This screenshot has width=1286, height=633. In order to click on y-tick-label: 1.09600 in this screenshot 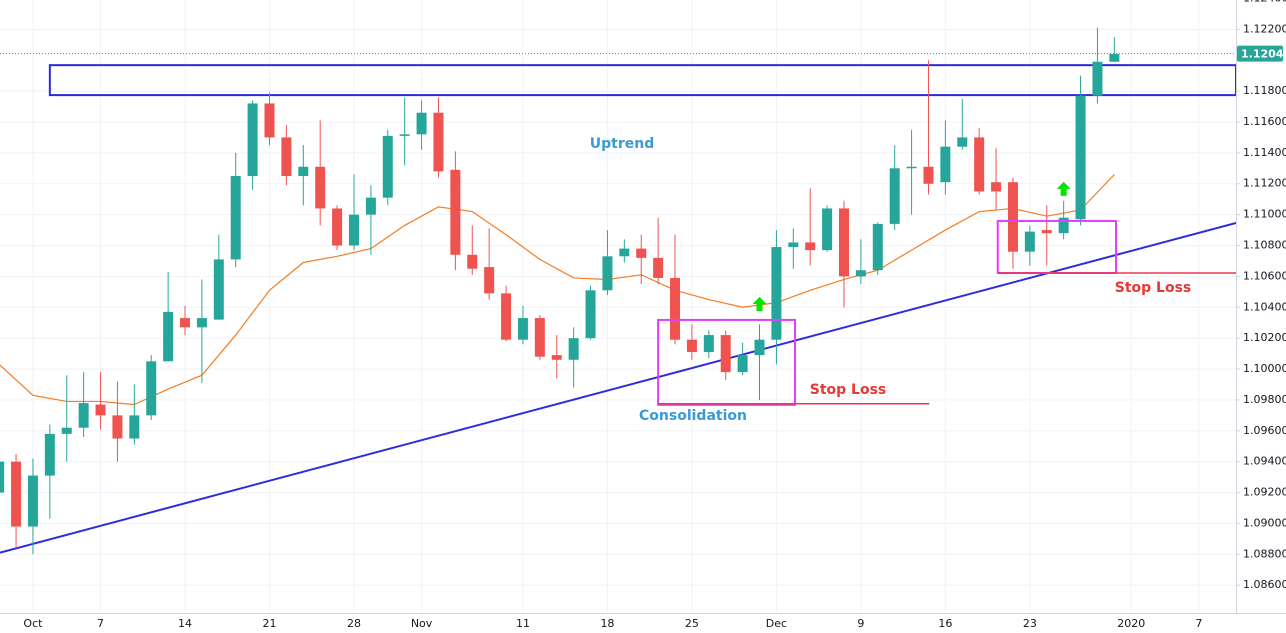, I will do `click(1264, 430)`.